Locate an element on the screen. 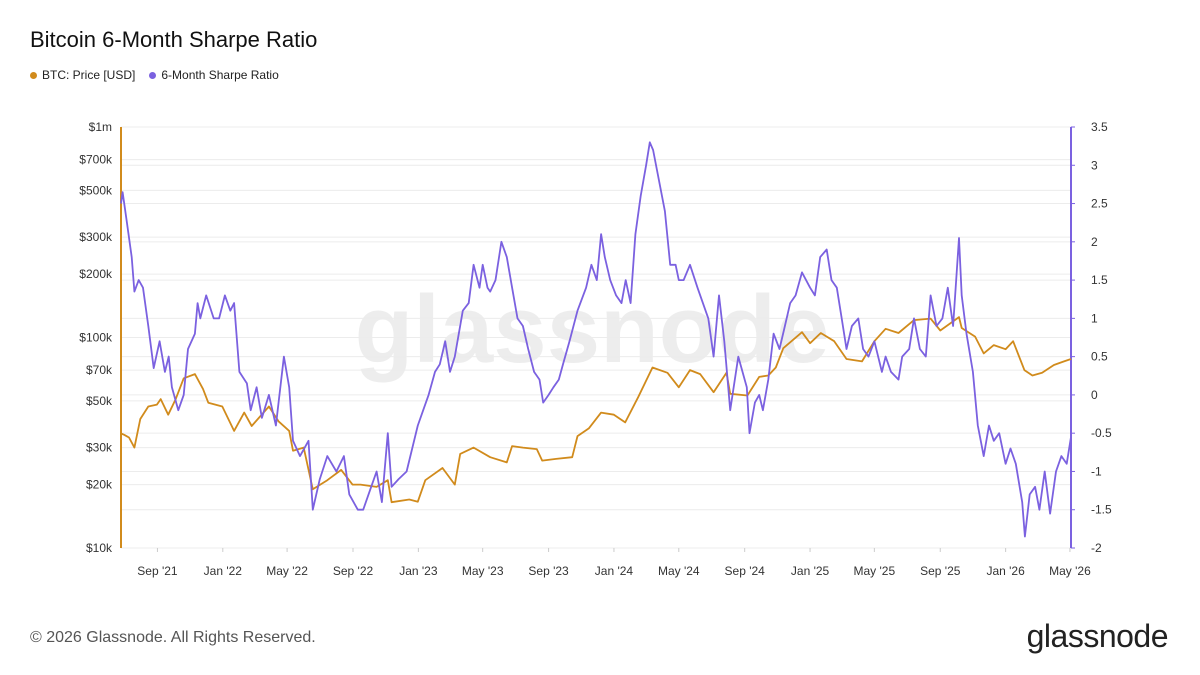 Image resolution: width=1200 pixels, height=675 pixels. legend-label-sharpe: 6-Month Sharpe Ratio is located at coordinates (220, 75).